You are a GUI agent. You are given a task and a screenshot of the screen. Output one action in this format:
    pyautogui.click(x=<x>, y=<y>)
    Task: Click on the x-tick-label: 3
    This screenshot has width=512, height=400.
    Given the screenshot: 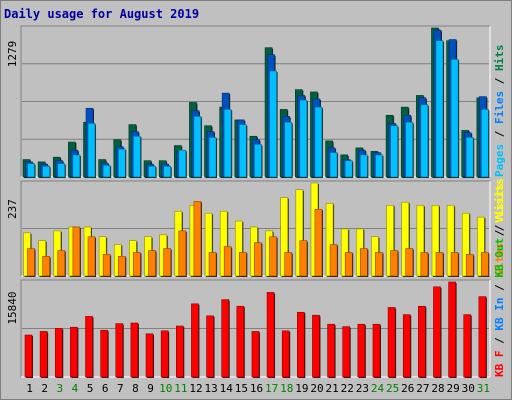 What is the action you would take?
    pyautogui.click(x=60, y=388)
    